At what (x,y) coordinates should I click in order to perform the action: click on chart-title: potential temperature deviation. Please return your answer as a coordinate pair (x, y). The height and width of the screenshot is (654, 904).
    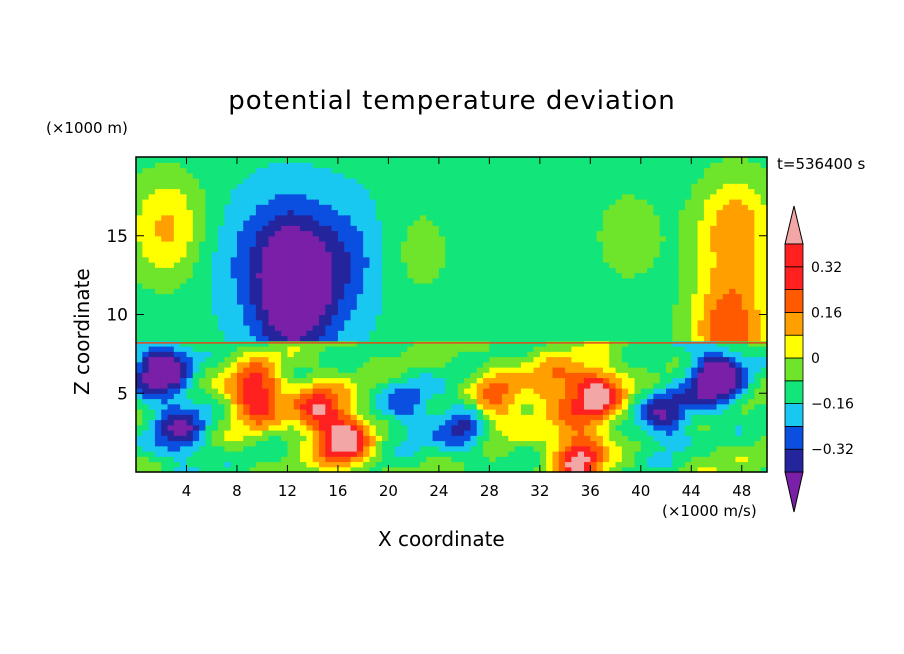
    Looking at the image, I should click on (452, 101).